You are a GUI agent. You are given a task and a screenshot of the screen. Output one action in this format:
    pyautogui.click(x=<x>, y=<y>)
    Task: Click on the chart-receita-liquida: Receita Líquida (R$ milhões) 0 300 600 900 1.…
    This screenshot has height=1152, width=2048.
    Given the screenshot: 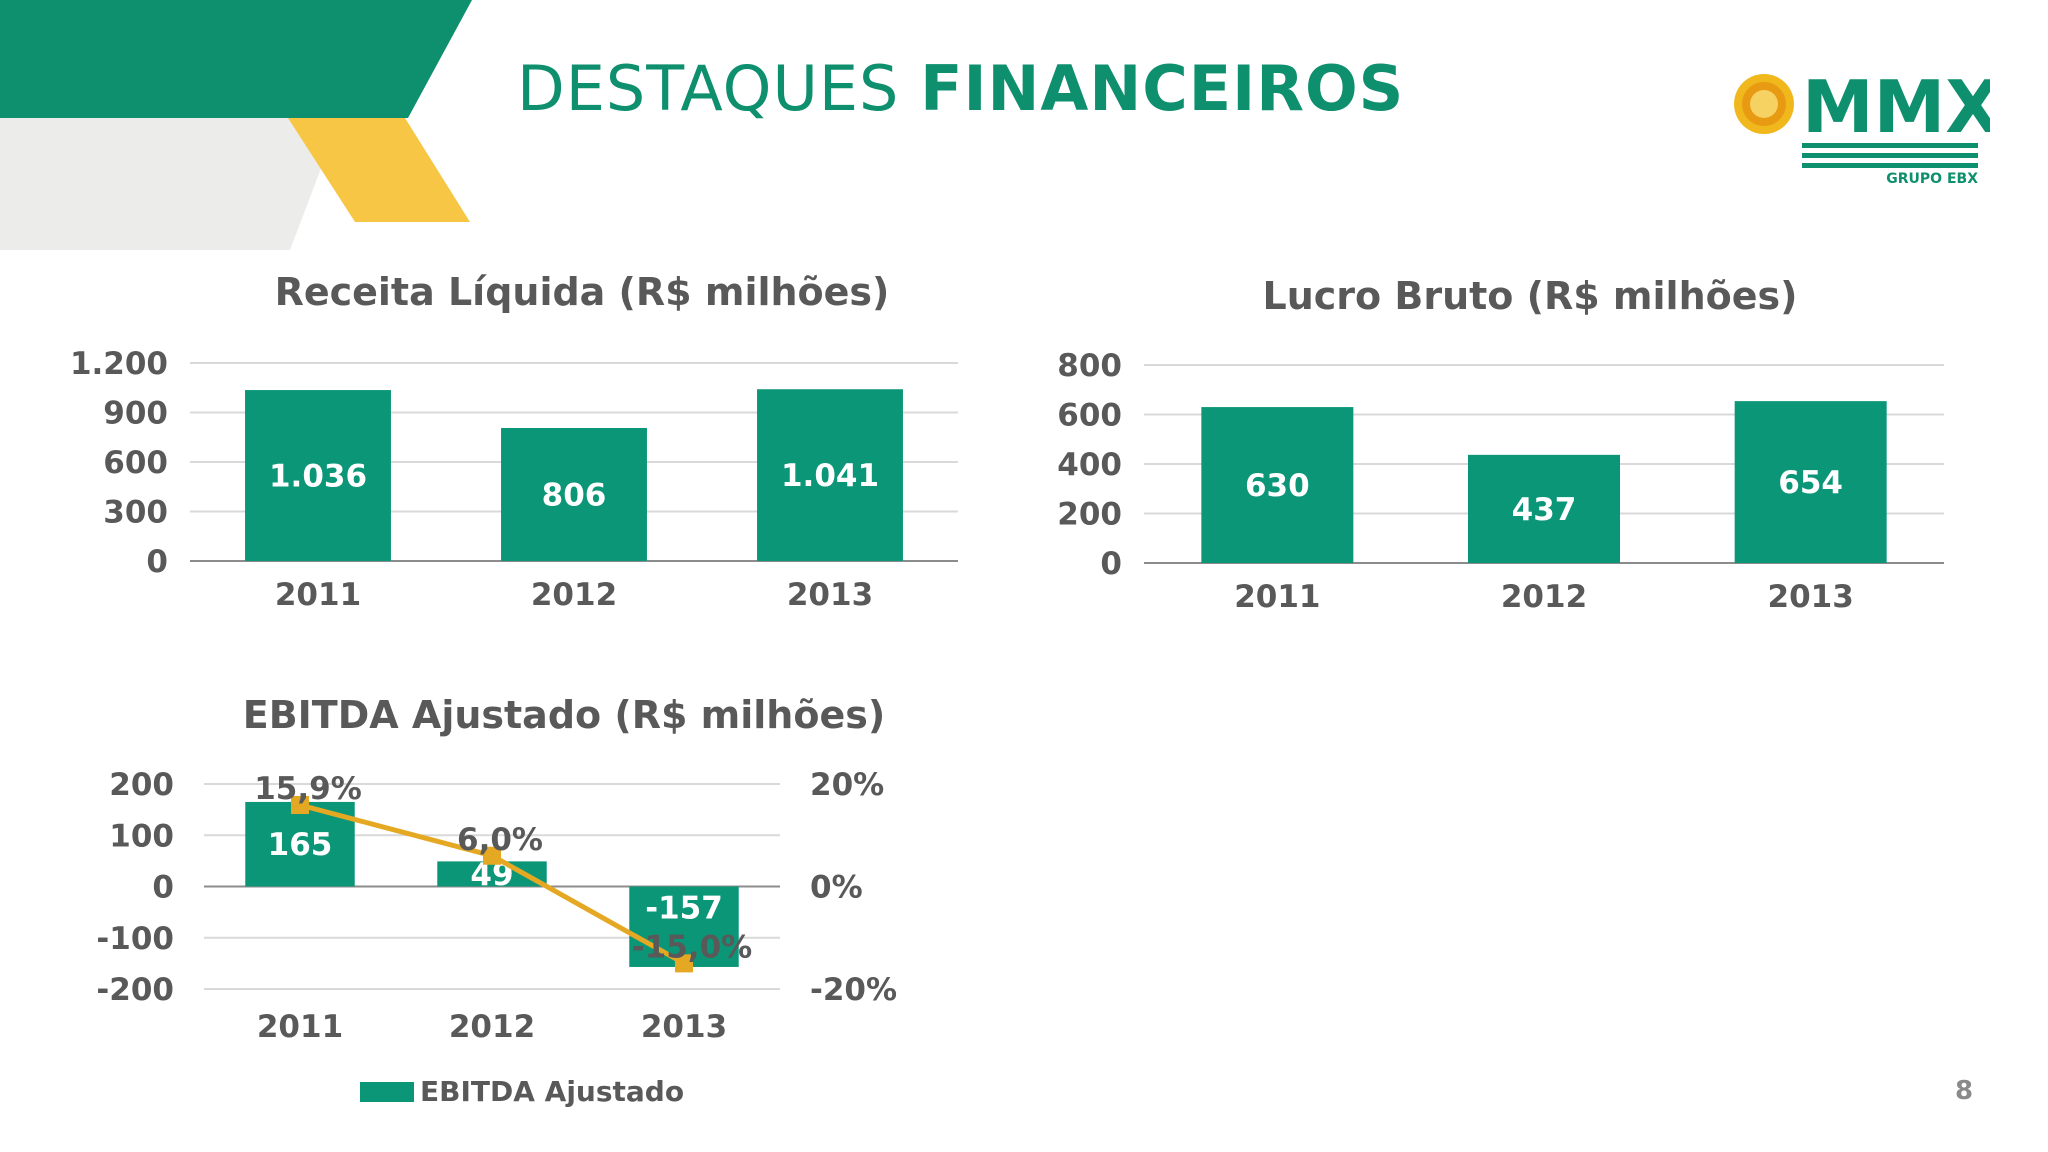 What is the action you would take?
    pyautogui.click(x=514, y=441)
    